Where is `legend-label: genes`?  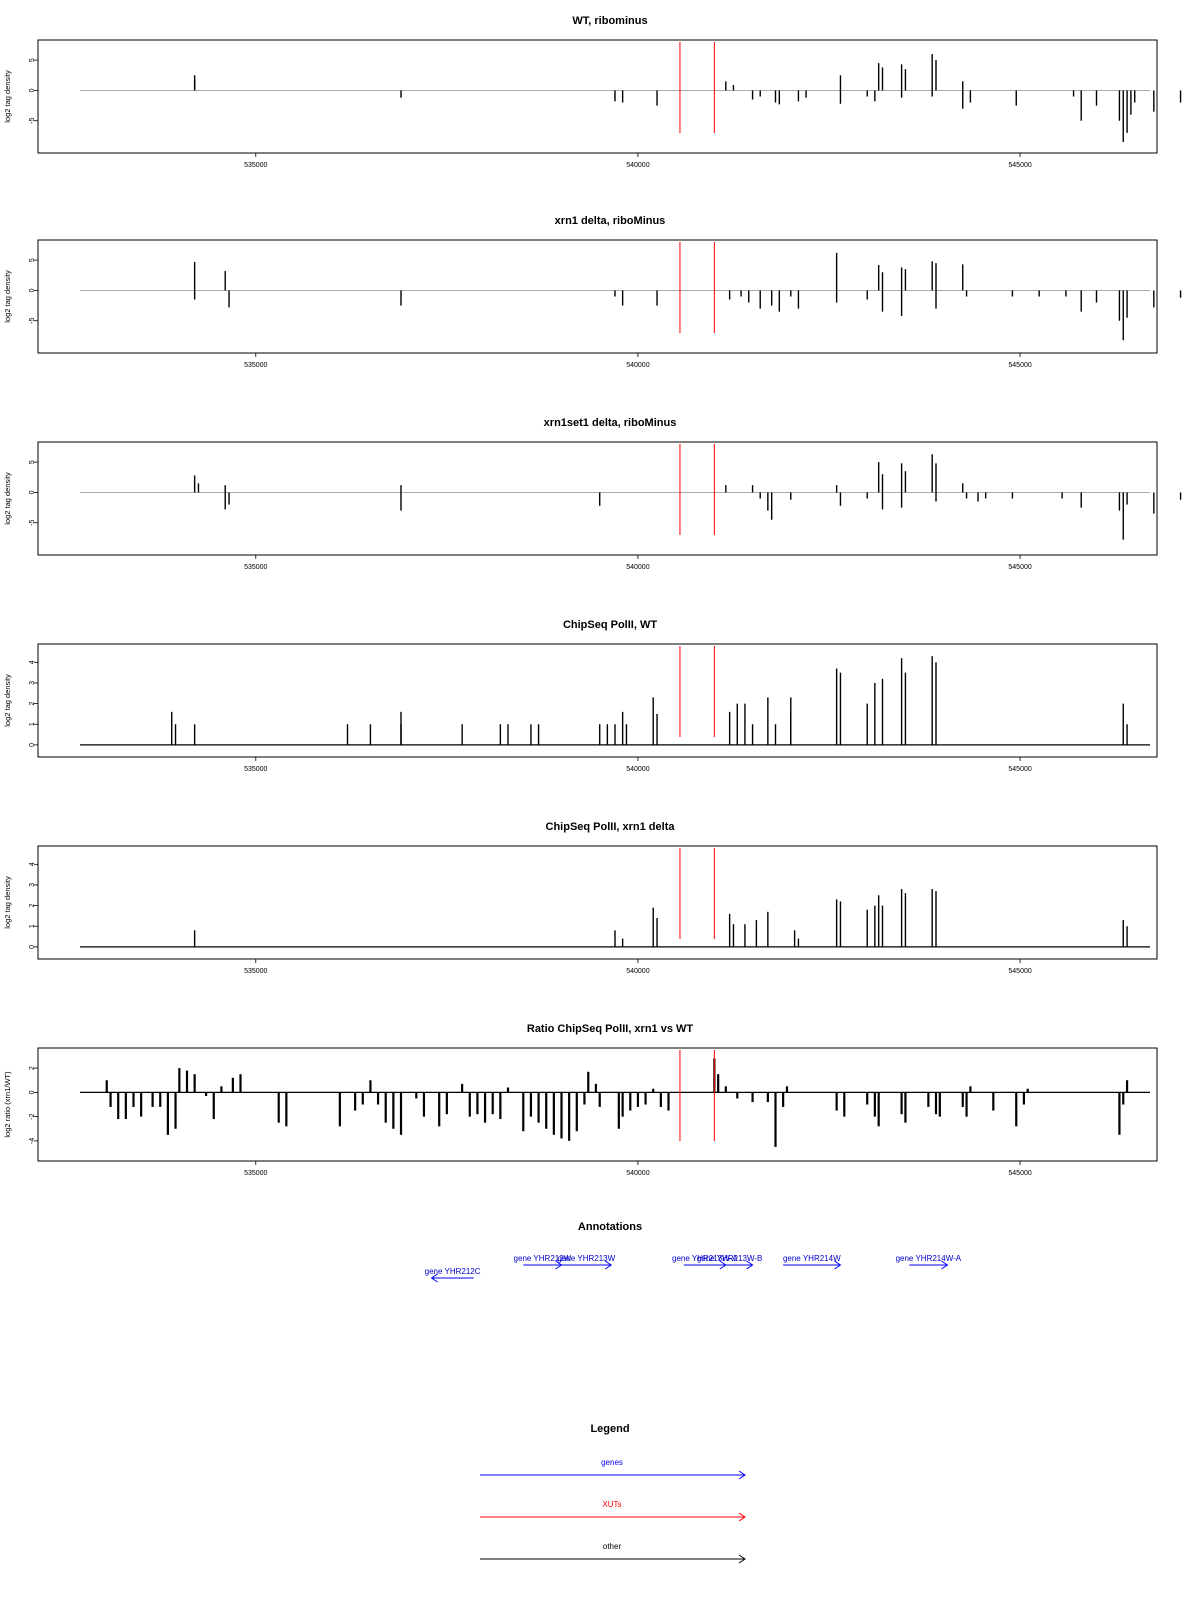
legend-label: genes is located at coordinates (612, 1462).